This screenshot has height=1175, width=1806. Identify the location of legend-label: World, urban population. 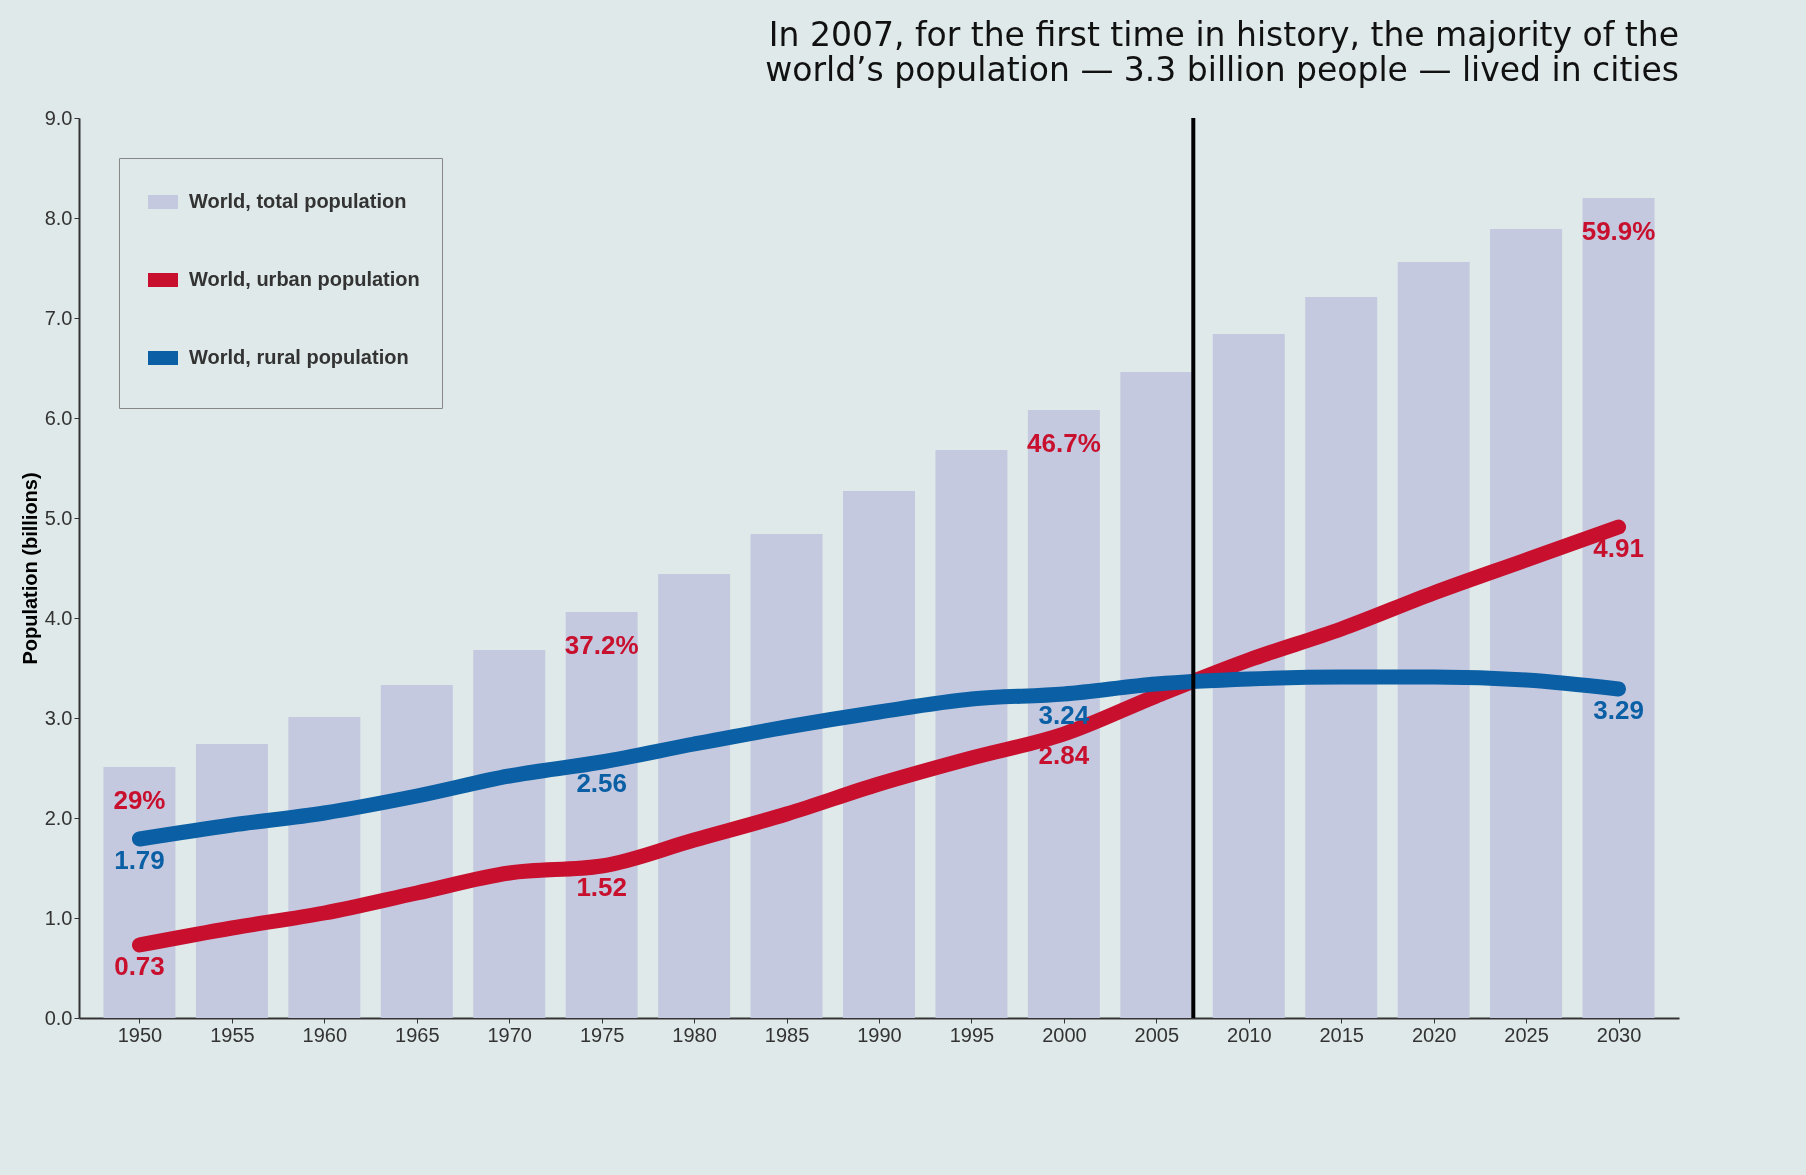
(304, 279).